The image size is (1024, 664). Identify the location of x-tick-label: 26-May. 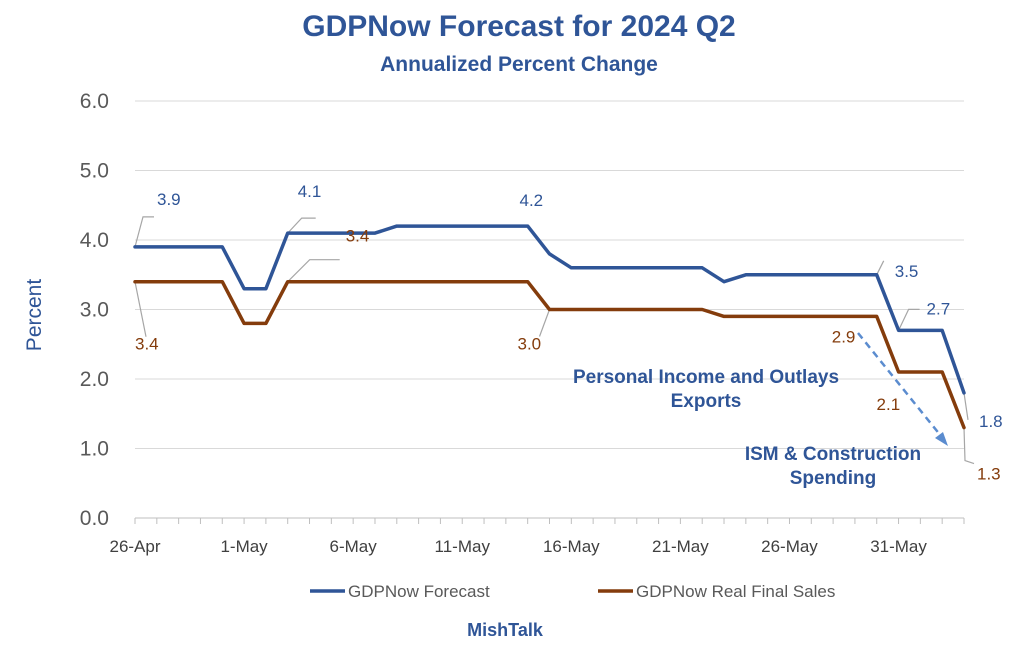
(789, 546).